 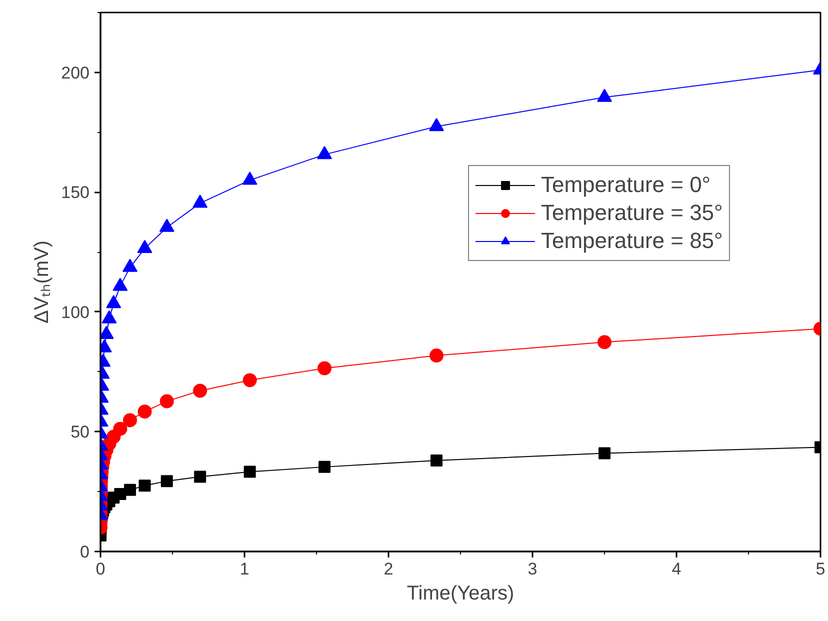 I want to click on x-tick-label: 3, so click(x=533, y=569).